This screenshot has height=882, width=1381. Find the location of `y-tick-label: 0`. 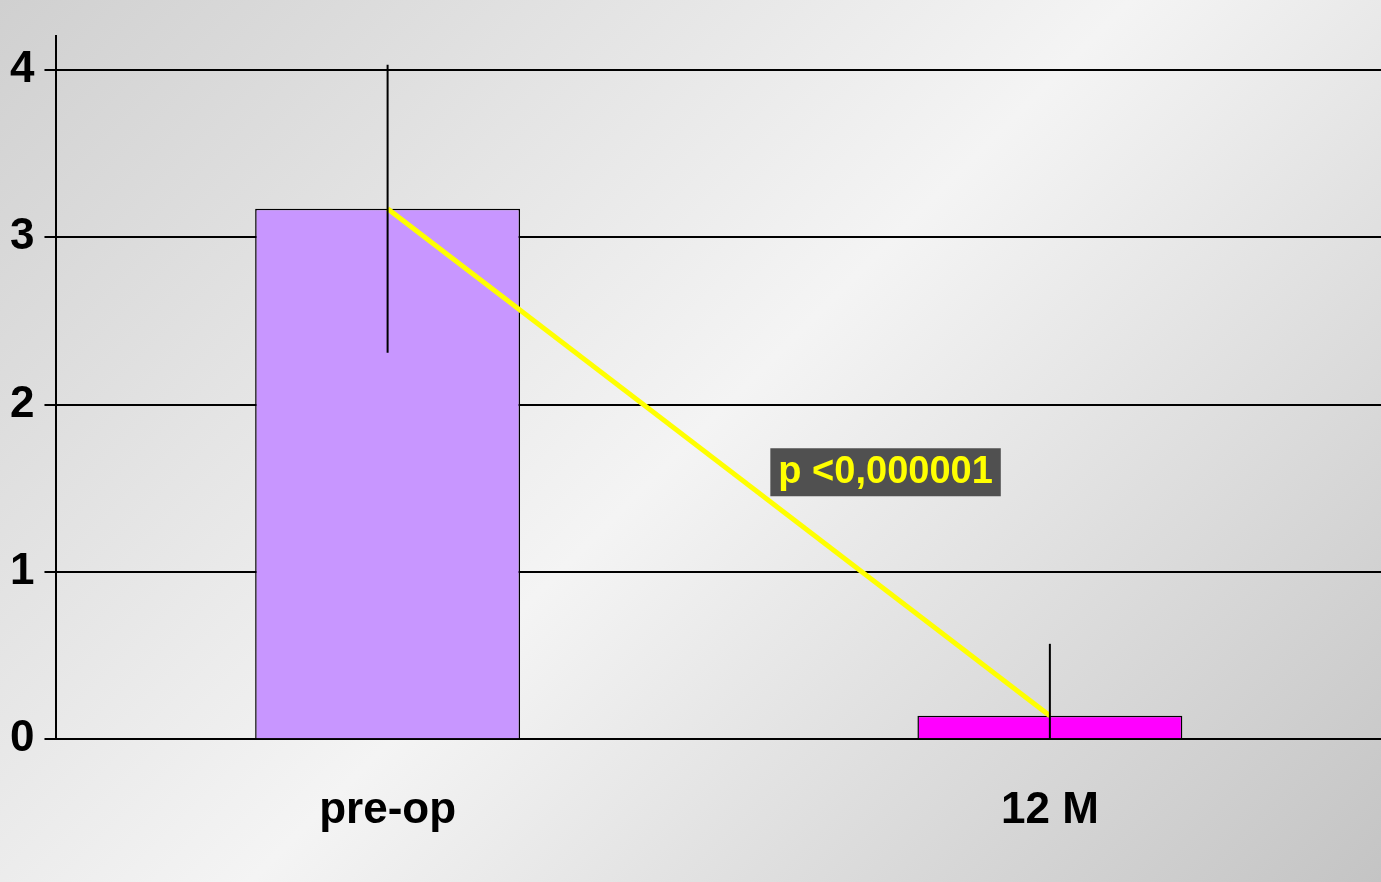

y-tick-label: 0 is located at coordinates (22, 736).